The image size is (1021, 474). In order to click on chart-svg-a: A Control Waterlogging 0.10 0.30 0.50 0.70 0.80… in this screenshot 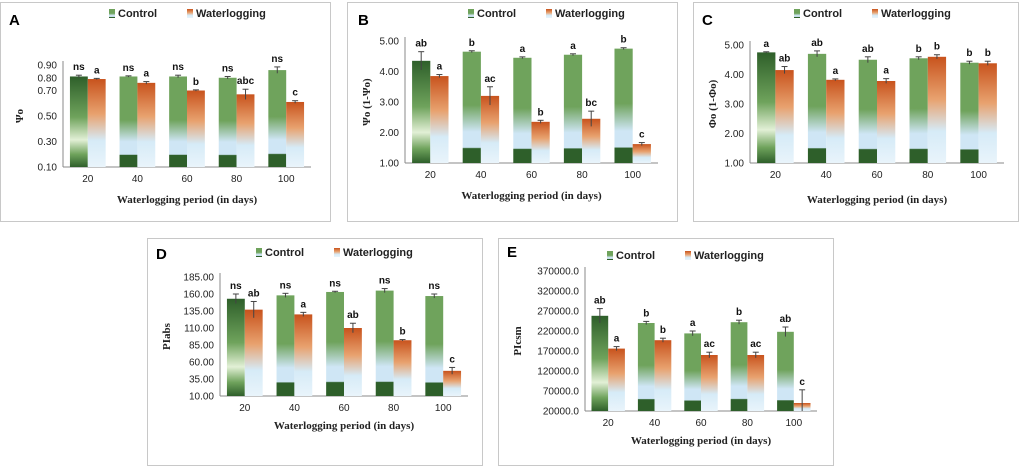, I will do `click(160, 107)`.